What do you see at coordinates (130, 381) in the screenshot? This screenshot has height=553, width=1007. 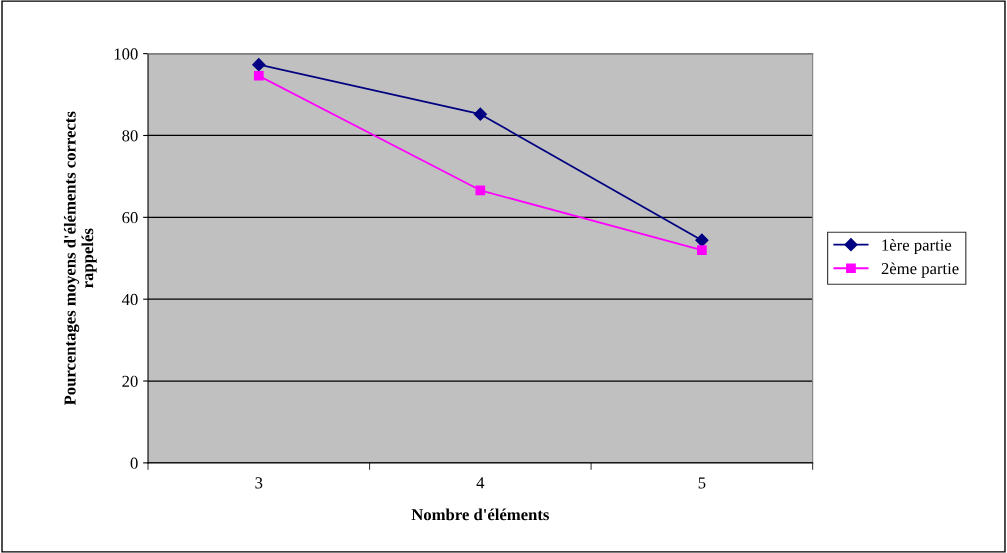 I see `y-tick-label: 20` at bounding box center [130, 381].